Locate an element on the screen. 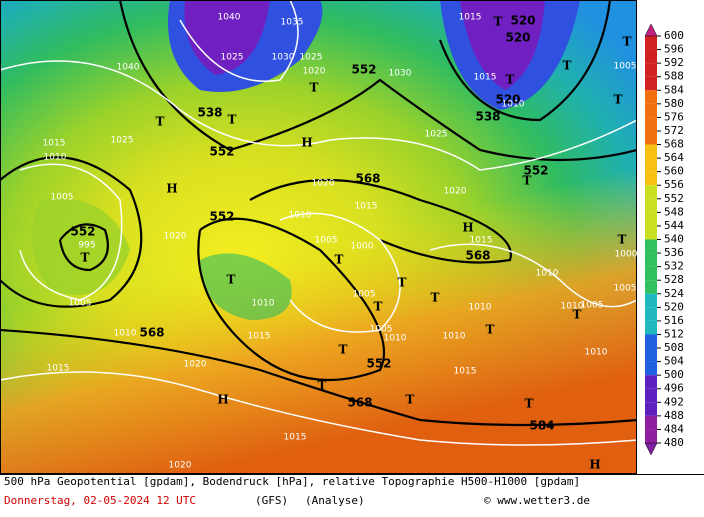 This screenshot has height=517, width=704. colorbar-tick-label: 492 is located at coordinates (674, 401).